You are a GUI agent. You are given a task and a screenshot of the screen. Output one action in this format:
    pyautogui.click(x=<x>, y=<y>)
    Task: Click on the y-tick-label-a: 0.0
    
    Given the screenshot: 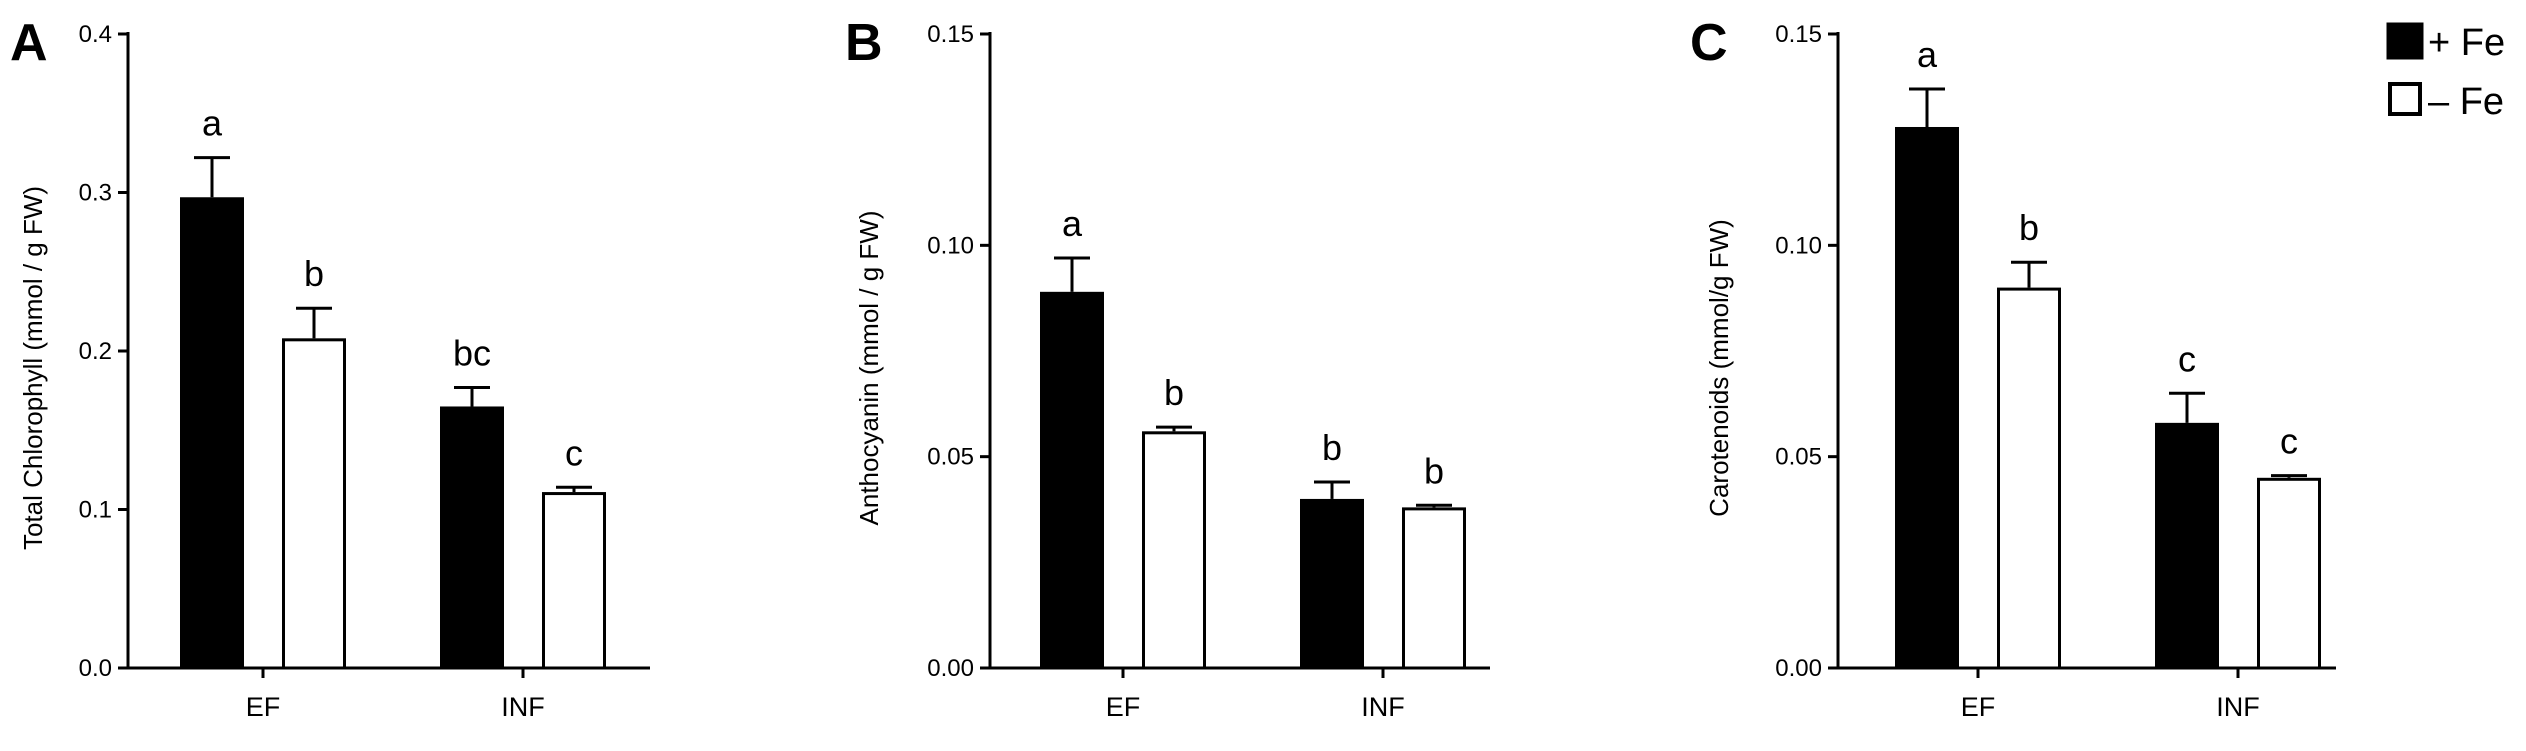 What is the action you would take?
    pyautogui.click(x=95, y=668)
    